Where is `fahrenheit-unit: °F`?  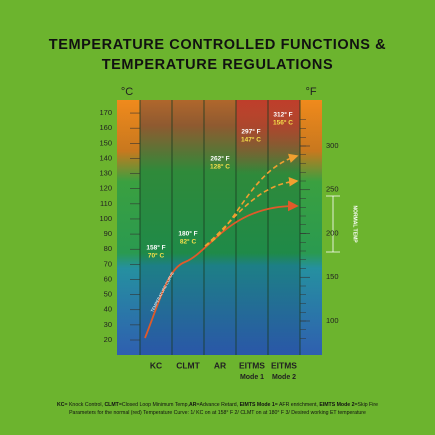
fahrenheit-unit: °F is located at coordinates (310, 92).